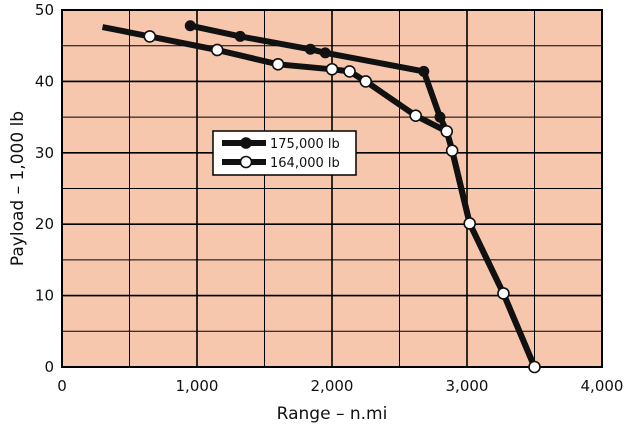 The image size is (627, 431). What do you see at coordinates (49, 367) in the screenshot?
I see `y-tick-label: 0` at bounding box center [49, 367].